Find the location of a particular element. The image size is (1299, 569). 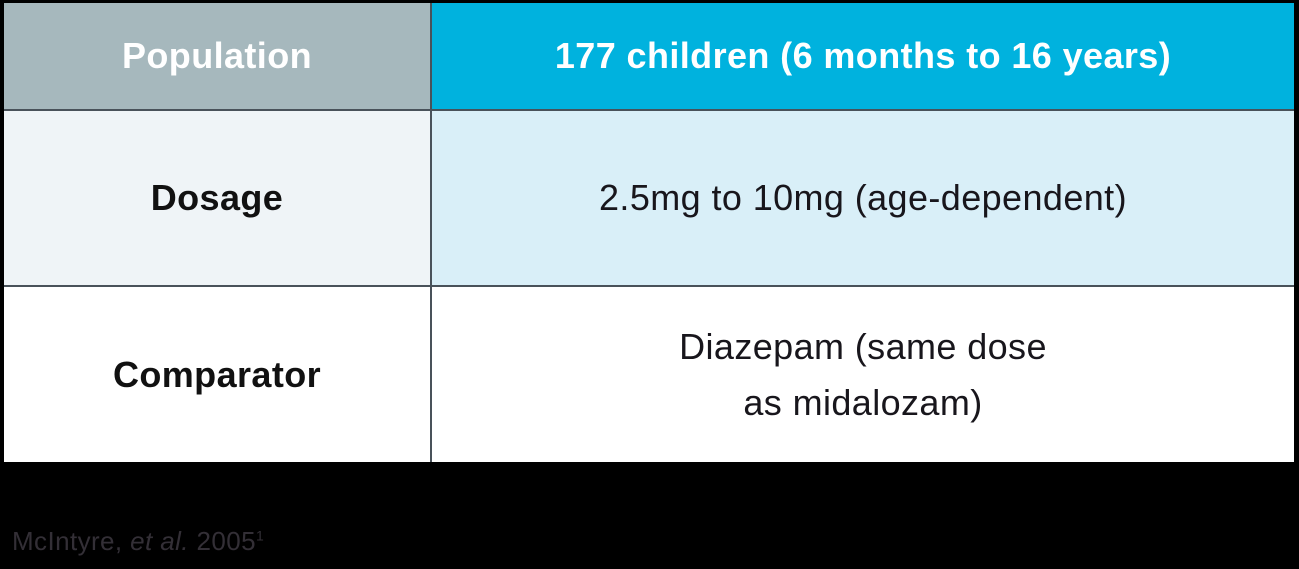

citation-year: 2005 is located at coordinates (226, 541).